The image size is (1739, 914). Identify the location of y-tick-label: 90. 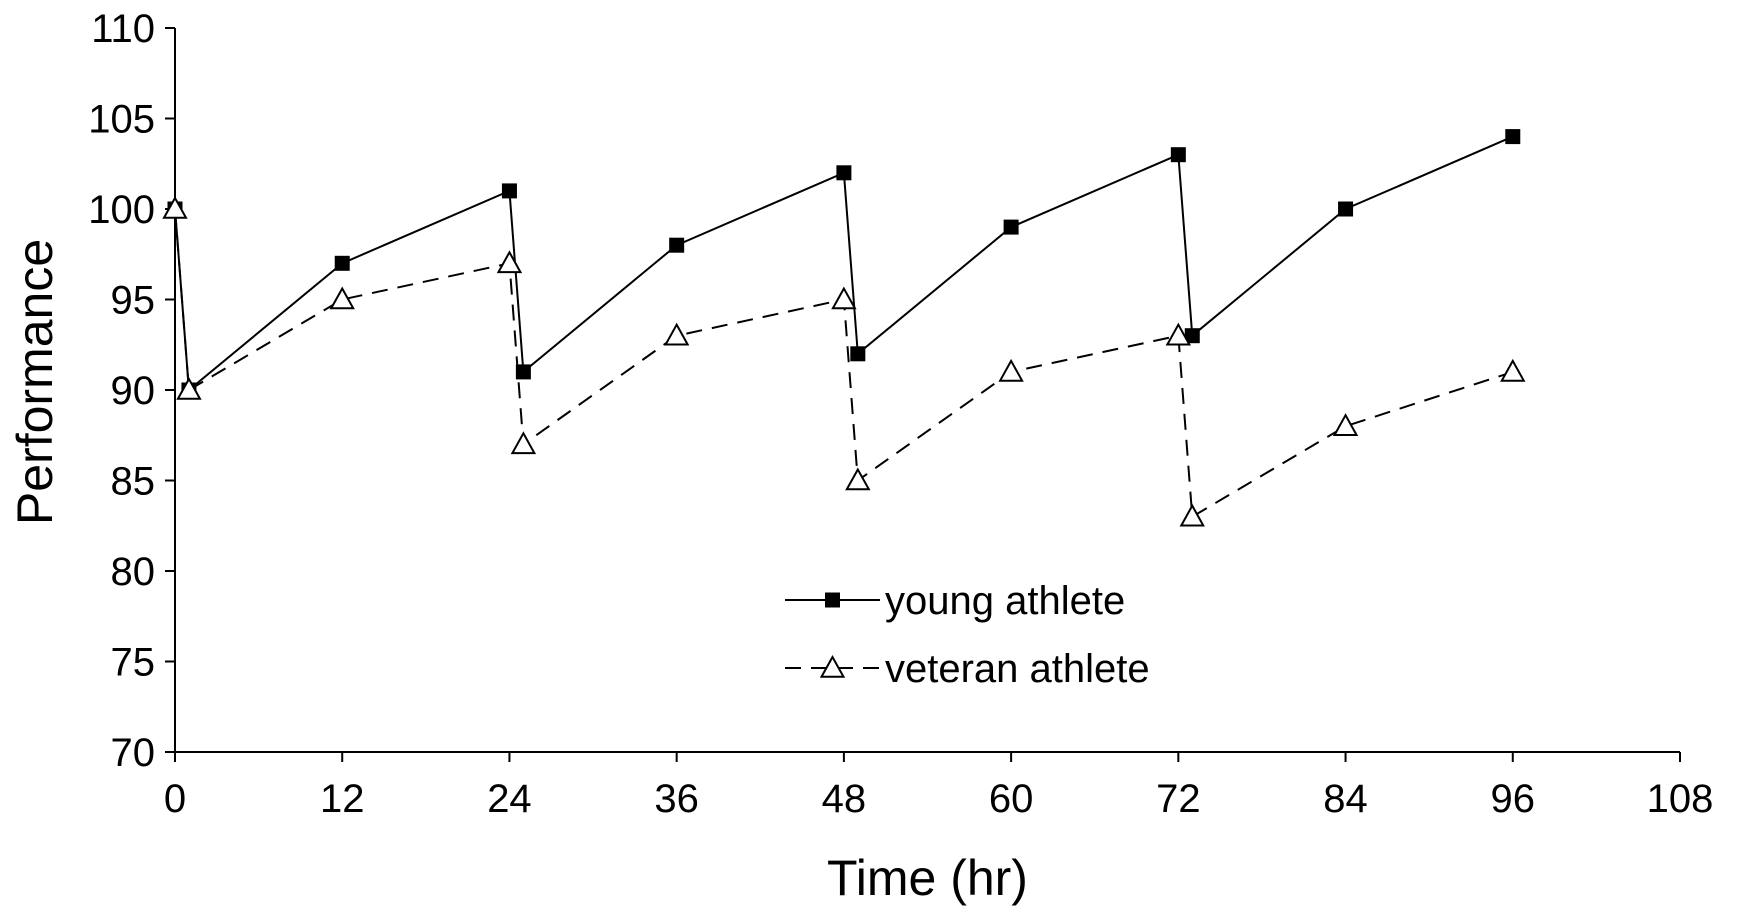
(133, 391).